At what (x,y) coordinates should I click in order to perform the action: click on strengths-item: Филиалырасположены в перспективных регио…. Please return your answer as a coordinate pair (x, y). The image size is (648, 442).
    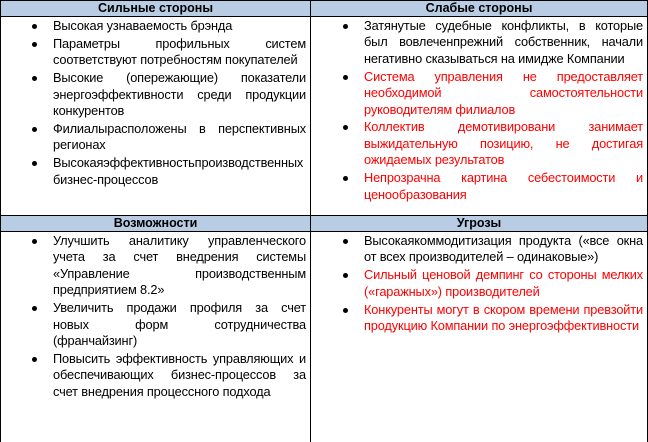
    Looking at the image, I should click on (169, 136).